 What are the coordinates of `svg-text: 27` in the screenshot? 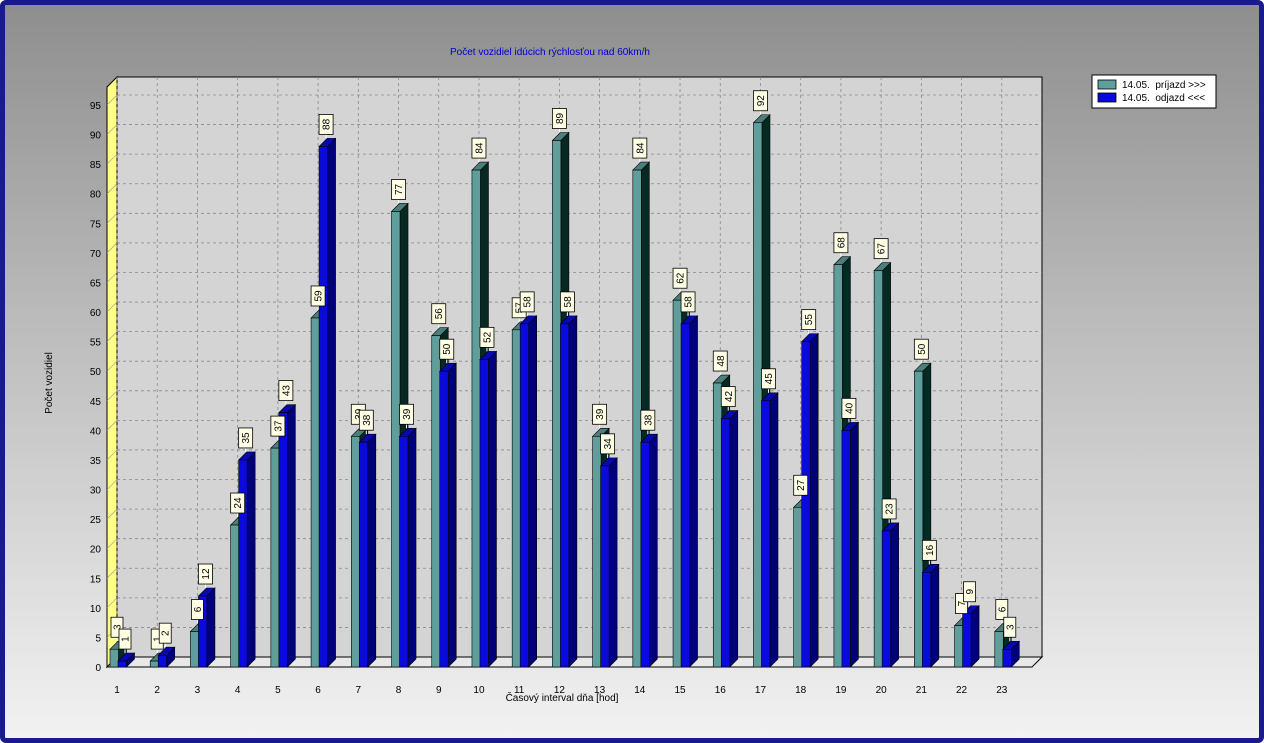 It's located at (801, 485).